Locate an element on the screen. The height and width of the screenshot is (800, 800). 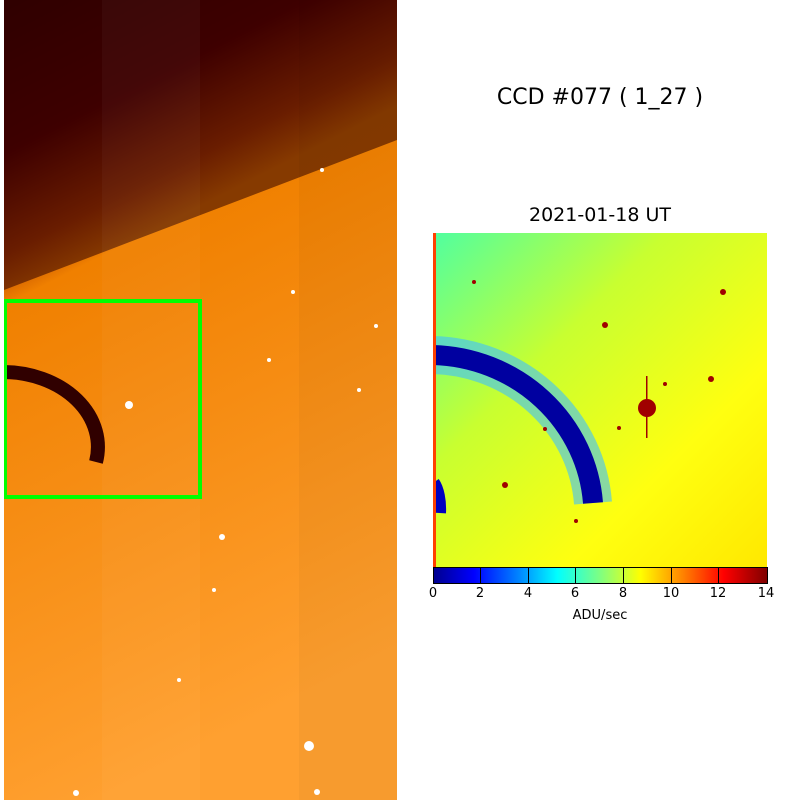
figure-title: CCD #077 ( 1_27 ) is located at coordinates (600, 97).